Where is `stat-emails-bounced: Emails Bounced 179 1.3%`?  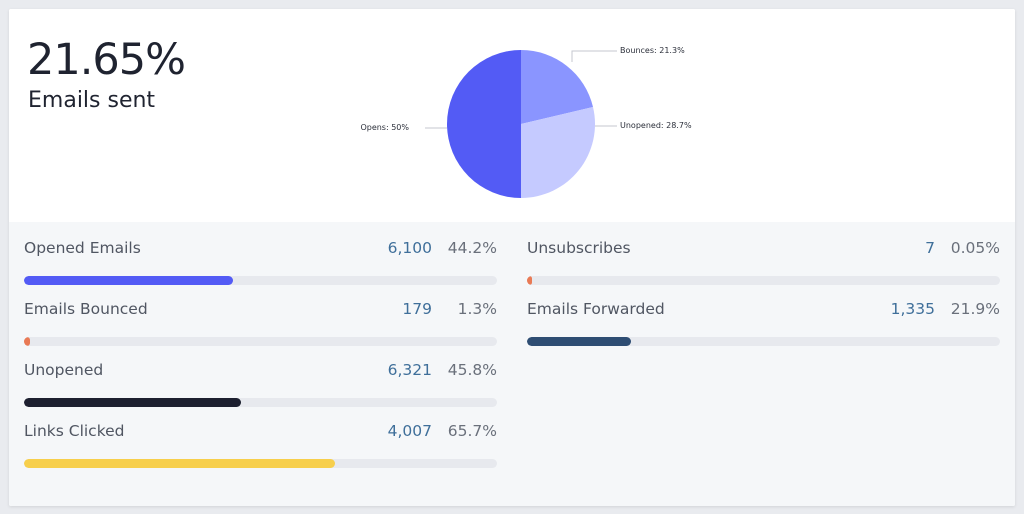
stat-emails-bounced: Emails Bounced 179 1.3% is located at coordinates (260, 314).